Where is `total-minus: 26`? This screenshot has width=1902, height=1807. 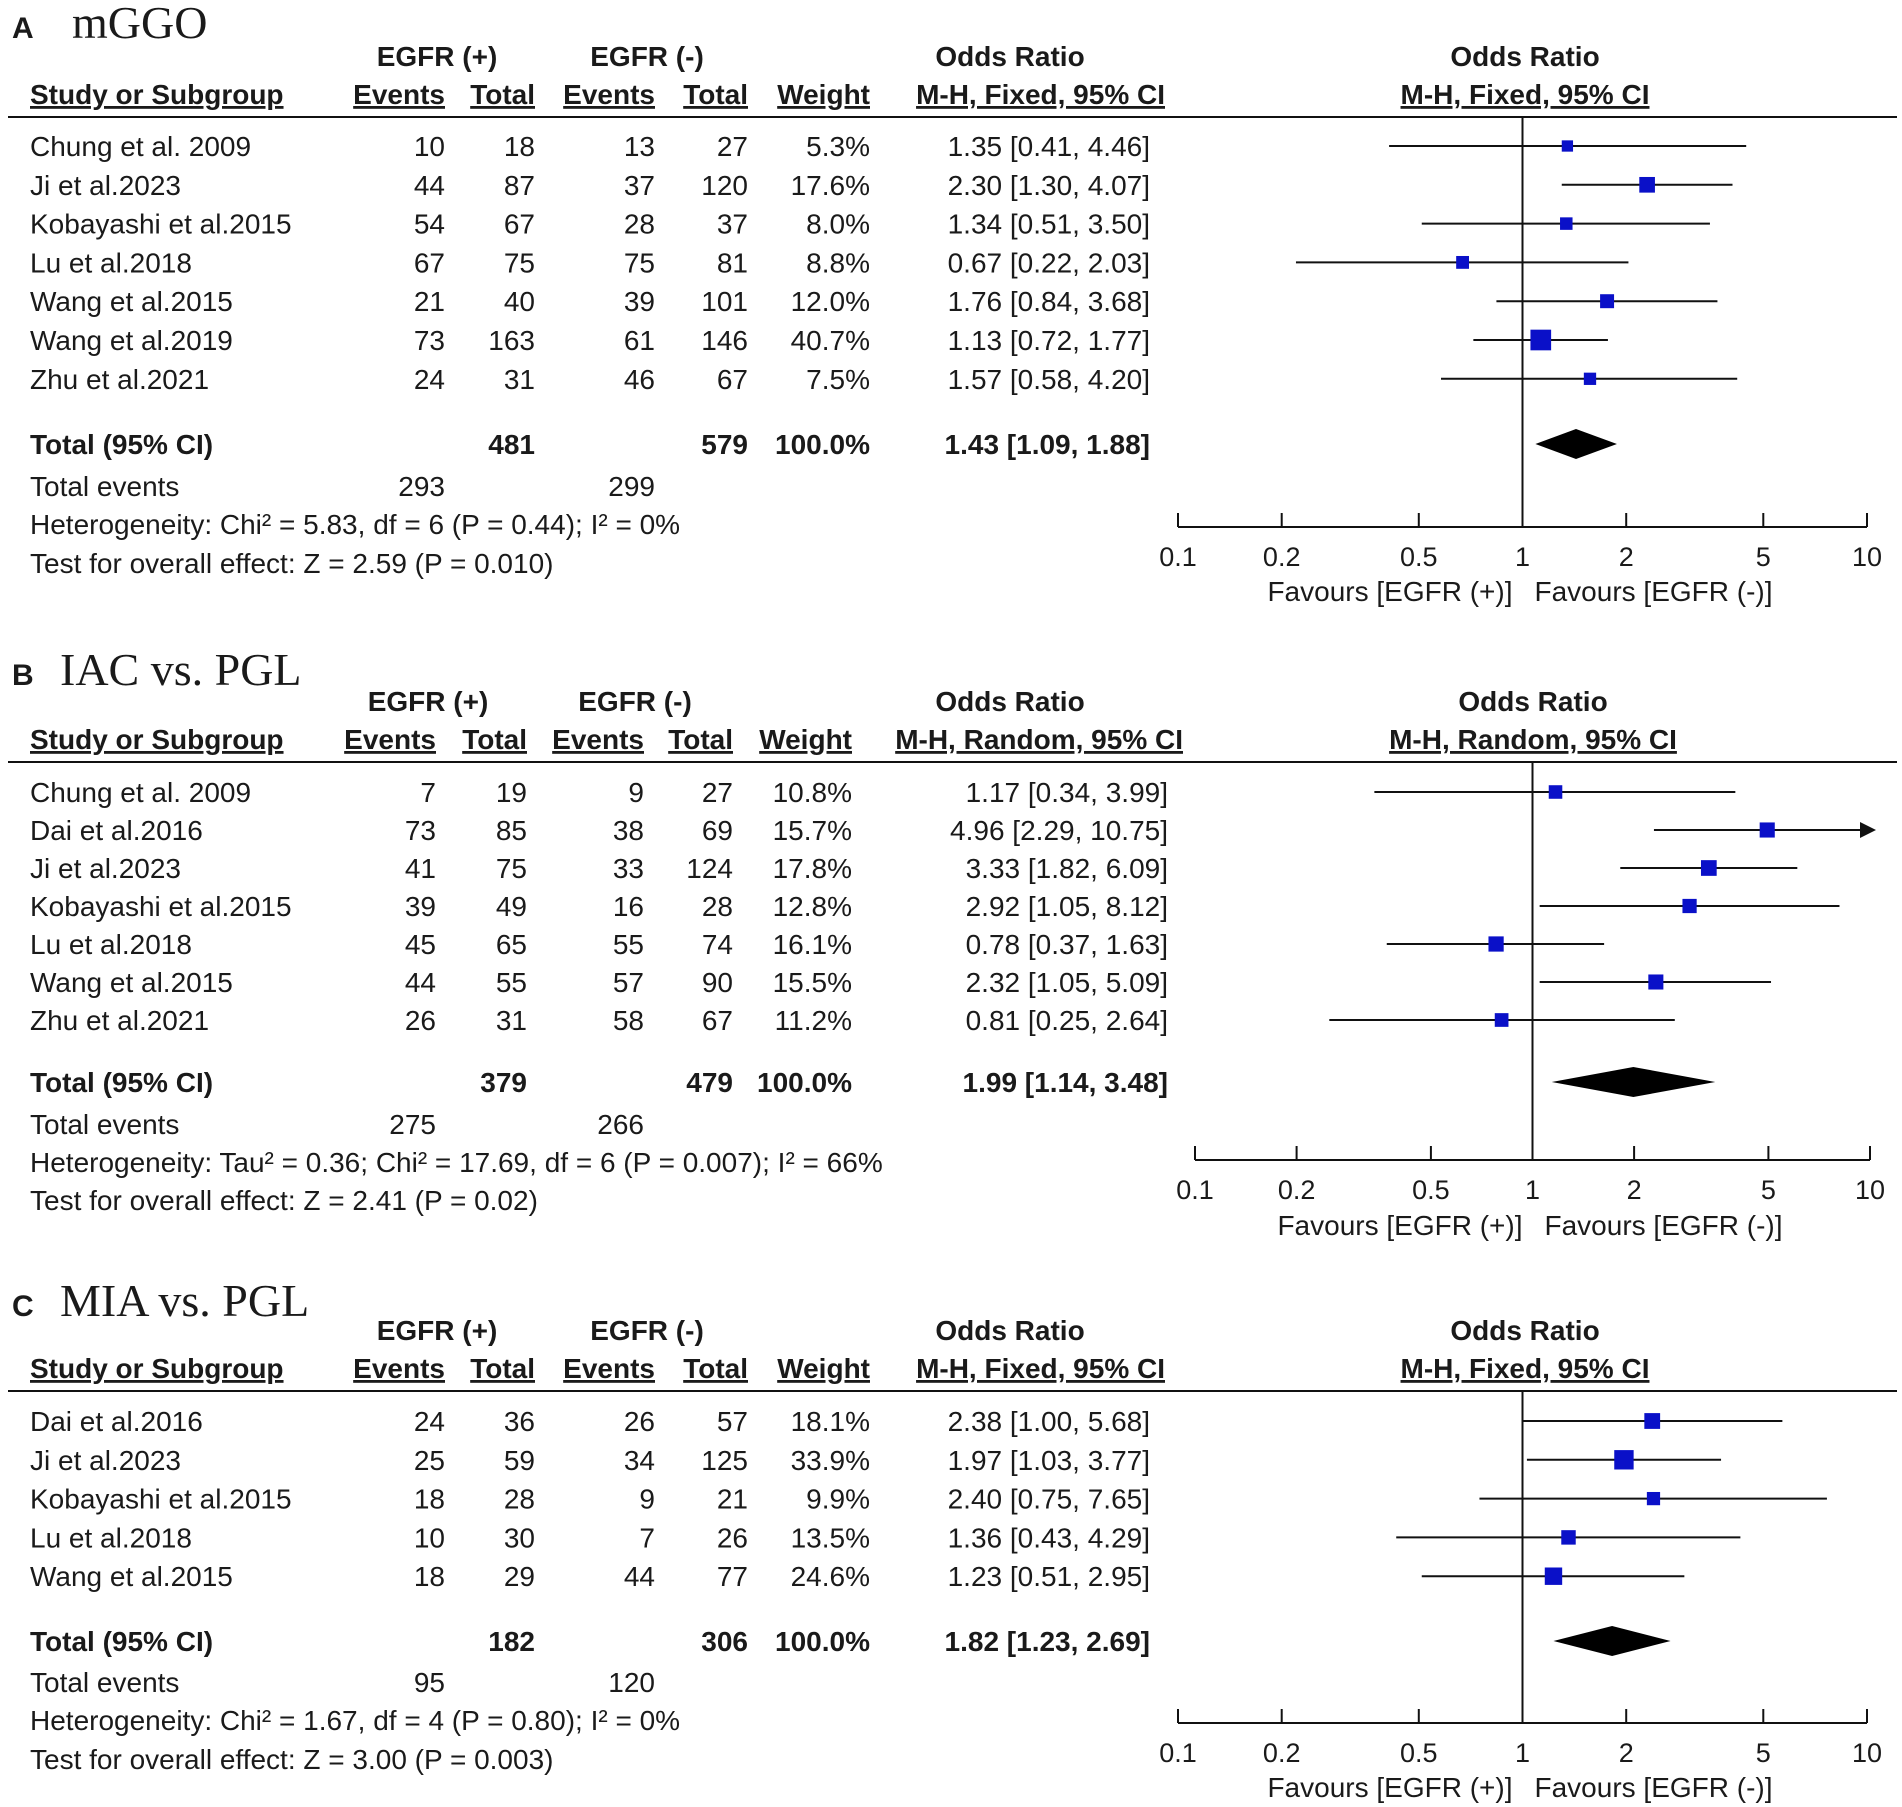
total-minus: 26 is located at coordinates (732, 1537).